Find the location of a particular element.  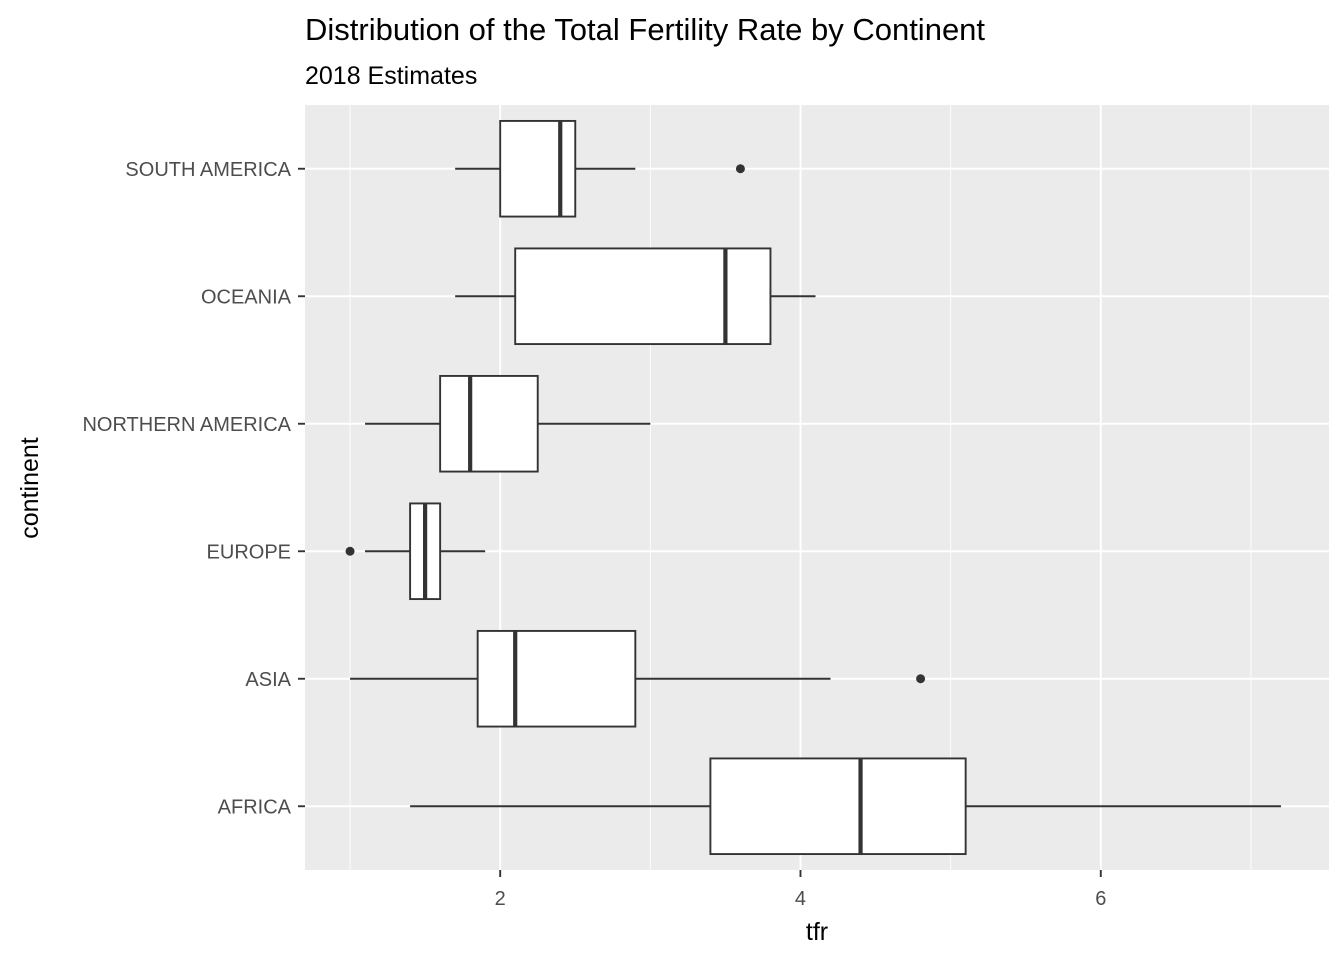

y-tick-label: AFRICA is located at coordinates (255, 807).